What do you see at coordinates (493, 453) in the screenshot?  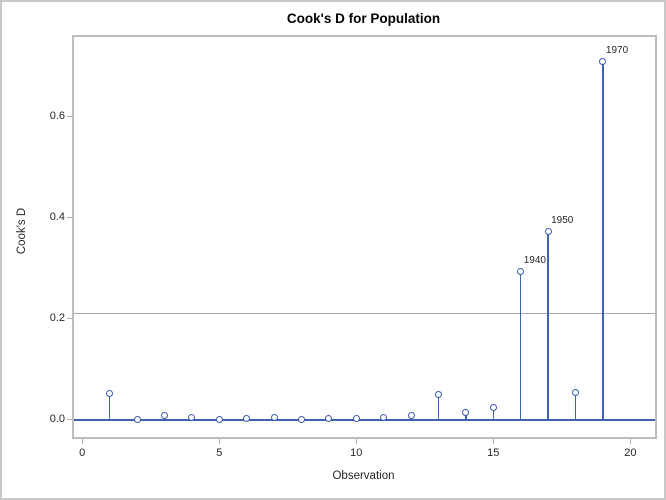 I see `x-tick-label: 15` at bounding box center [493, 453].